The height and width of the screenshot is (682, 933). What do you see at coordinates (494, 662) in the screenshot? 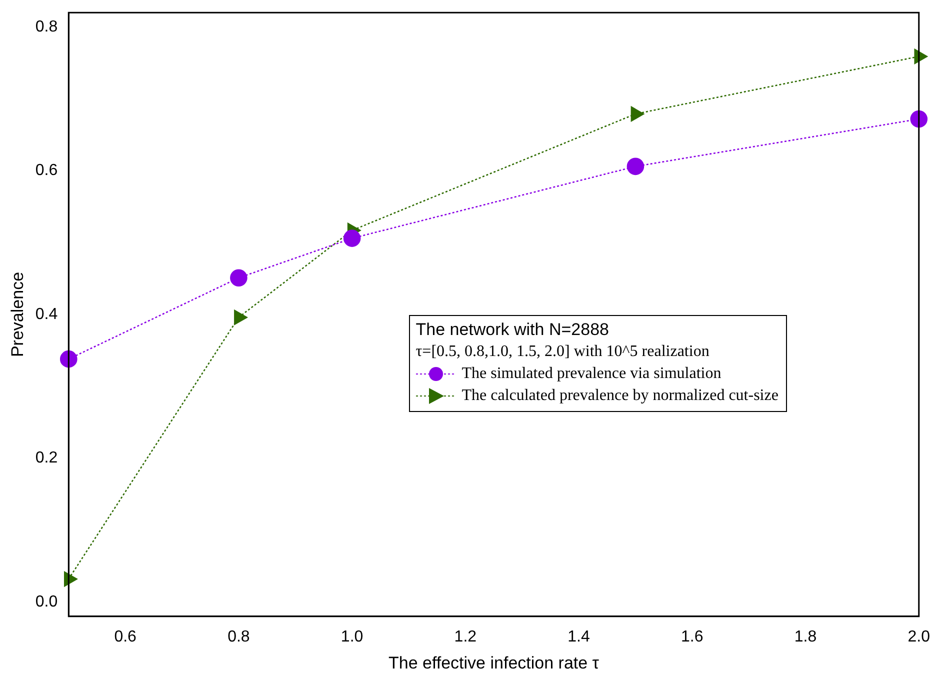
I see `x-axis-title: The effective infection rate τ` at bounding box center [494, 662].